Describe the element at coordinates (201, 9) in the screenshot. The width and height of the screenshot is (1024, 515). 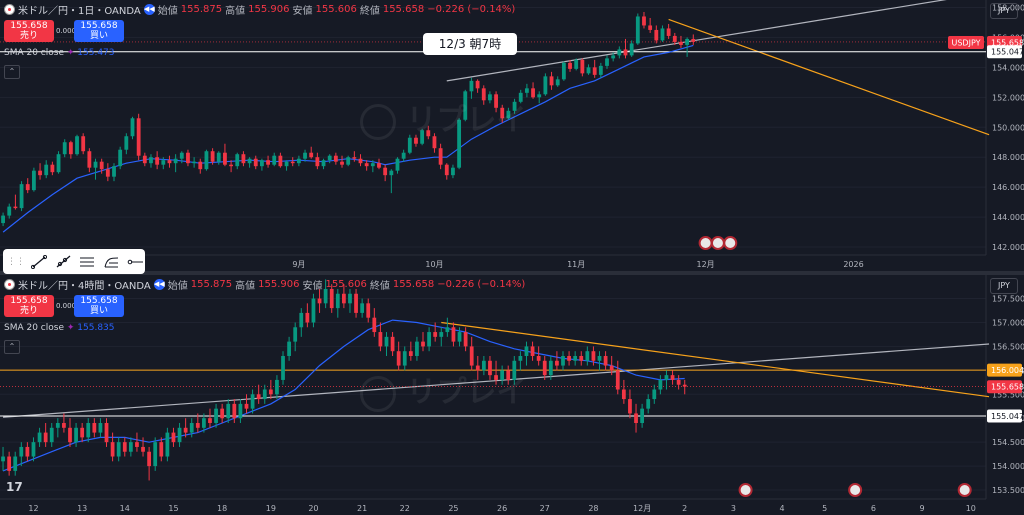
I see `open-value: 155.875` at that location.